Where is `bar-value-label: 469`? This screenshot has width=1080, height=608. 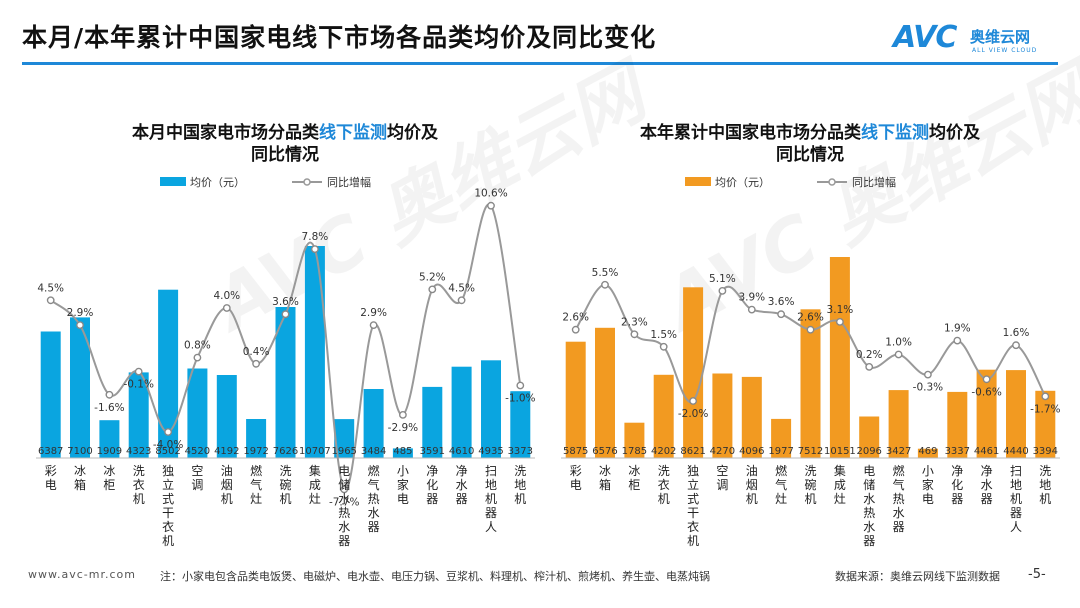
bar-value-label: 469 is located at coordinates (927, 451).